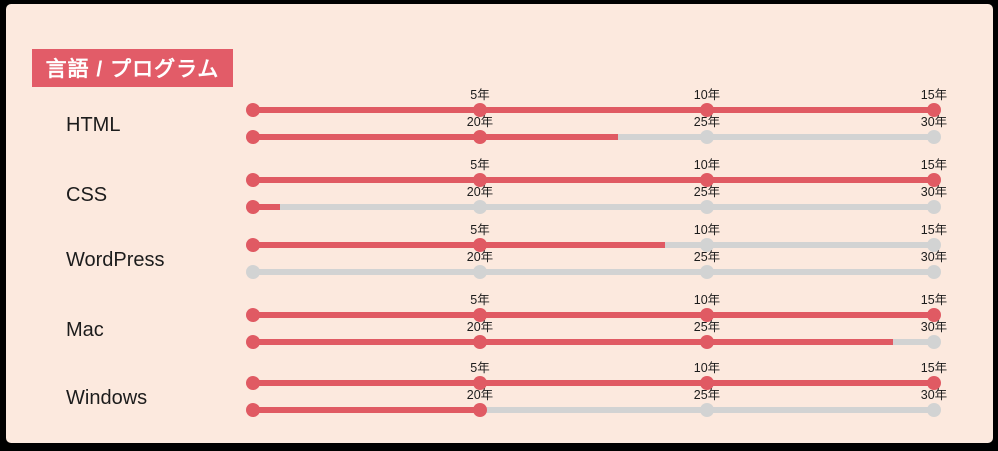 This screenshot has width=998, height=451. I want to click on skill-row: Windows 5年 10年 15年 20年 25年 30年, so click(511, 390).